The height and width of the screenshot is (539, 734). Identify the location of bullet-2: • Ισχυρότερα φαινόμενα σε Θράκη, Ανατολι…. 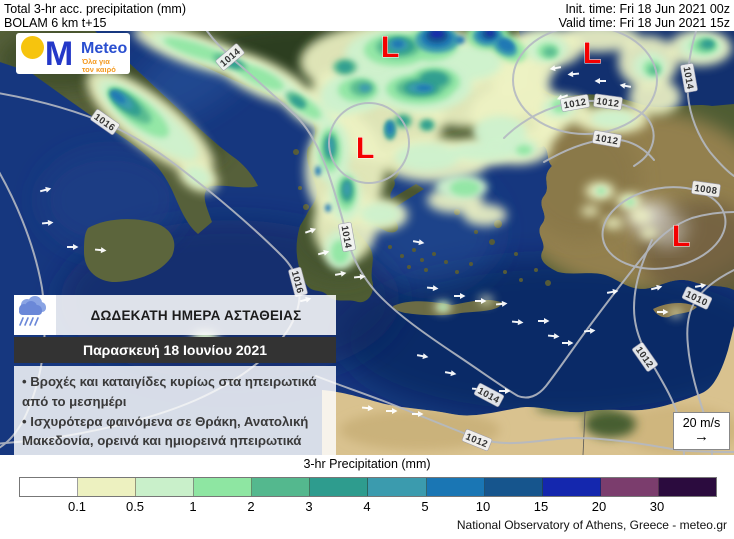
(165, 431).